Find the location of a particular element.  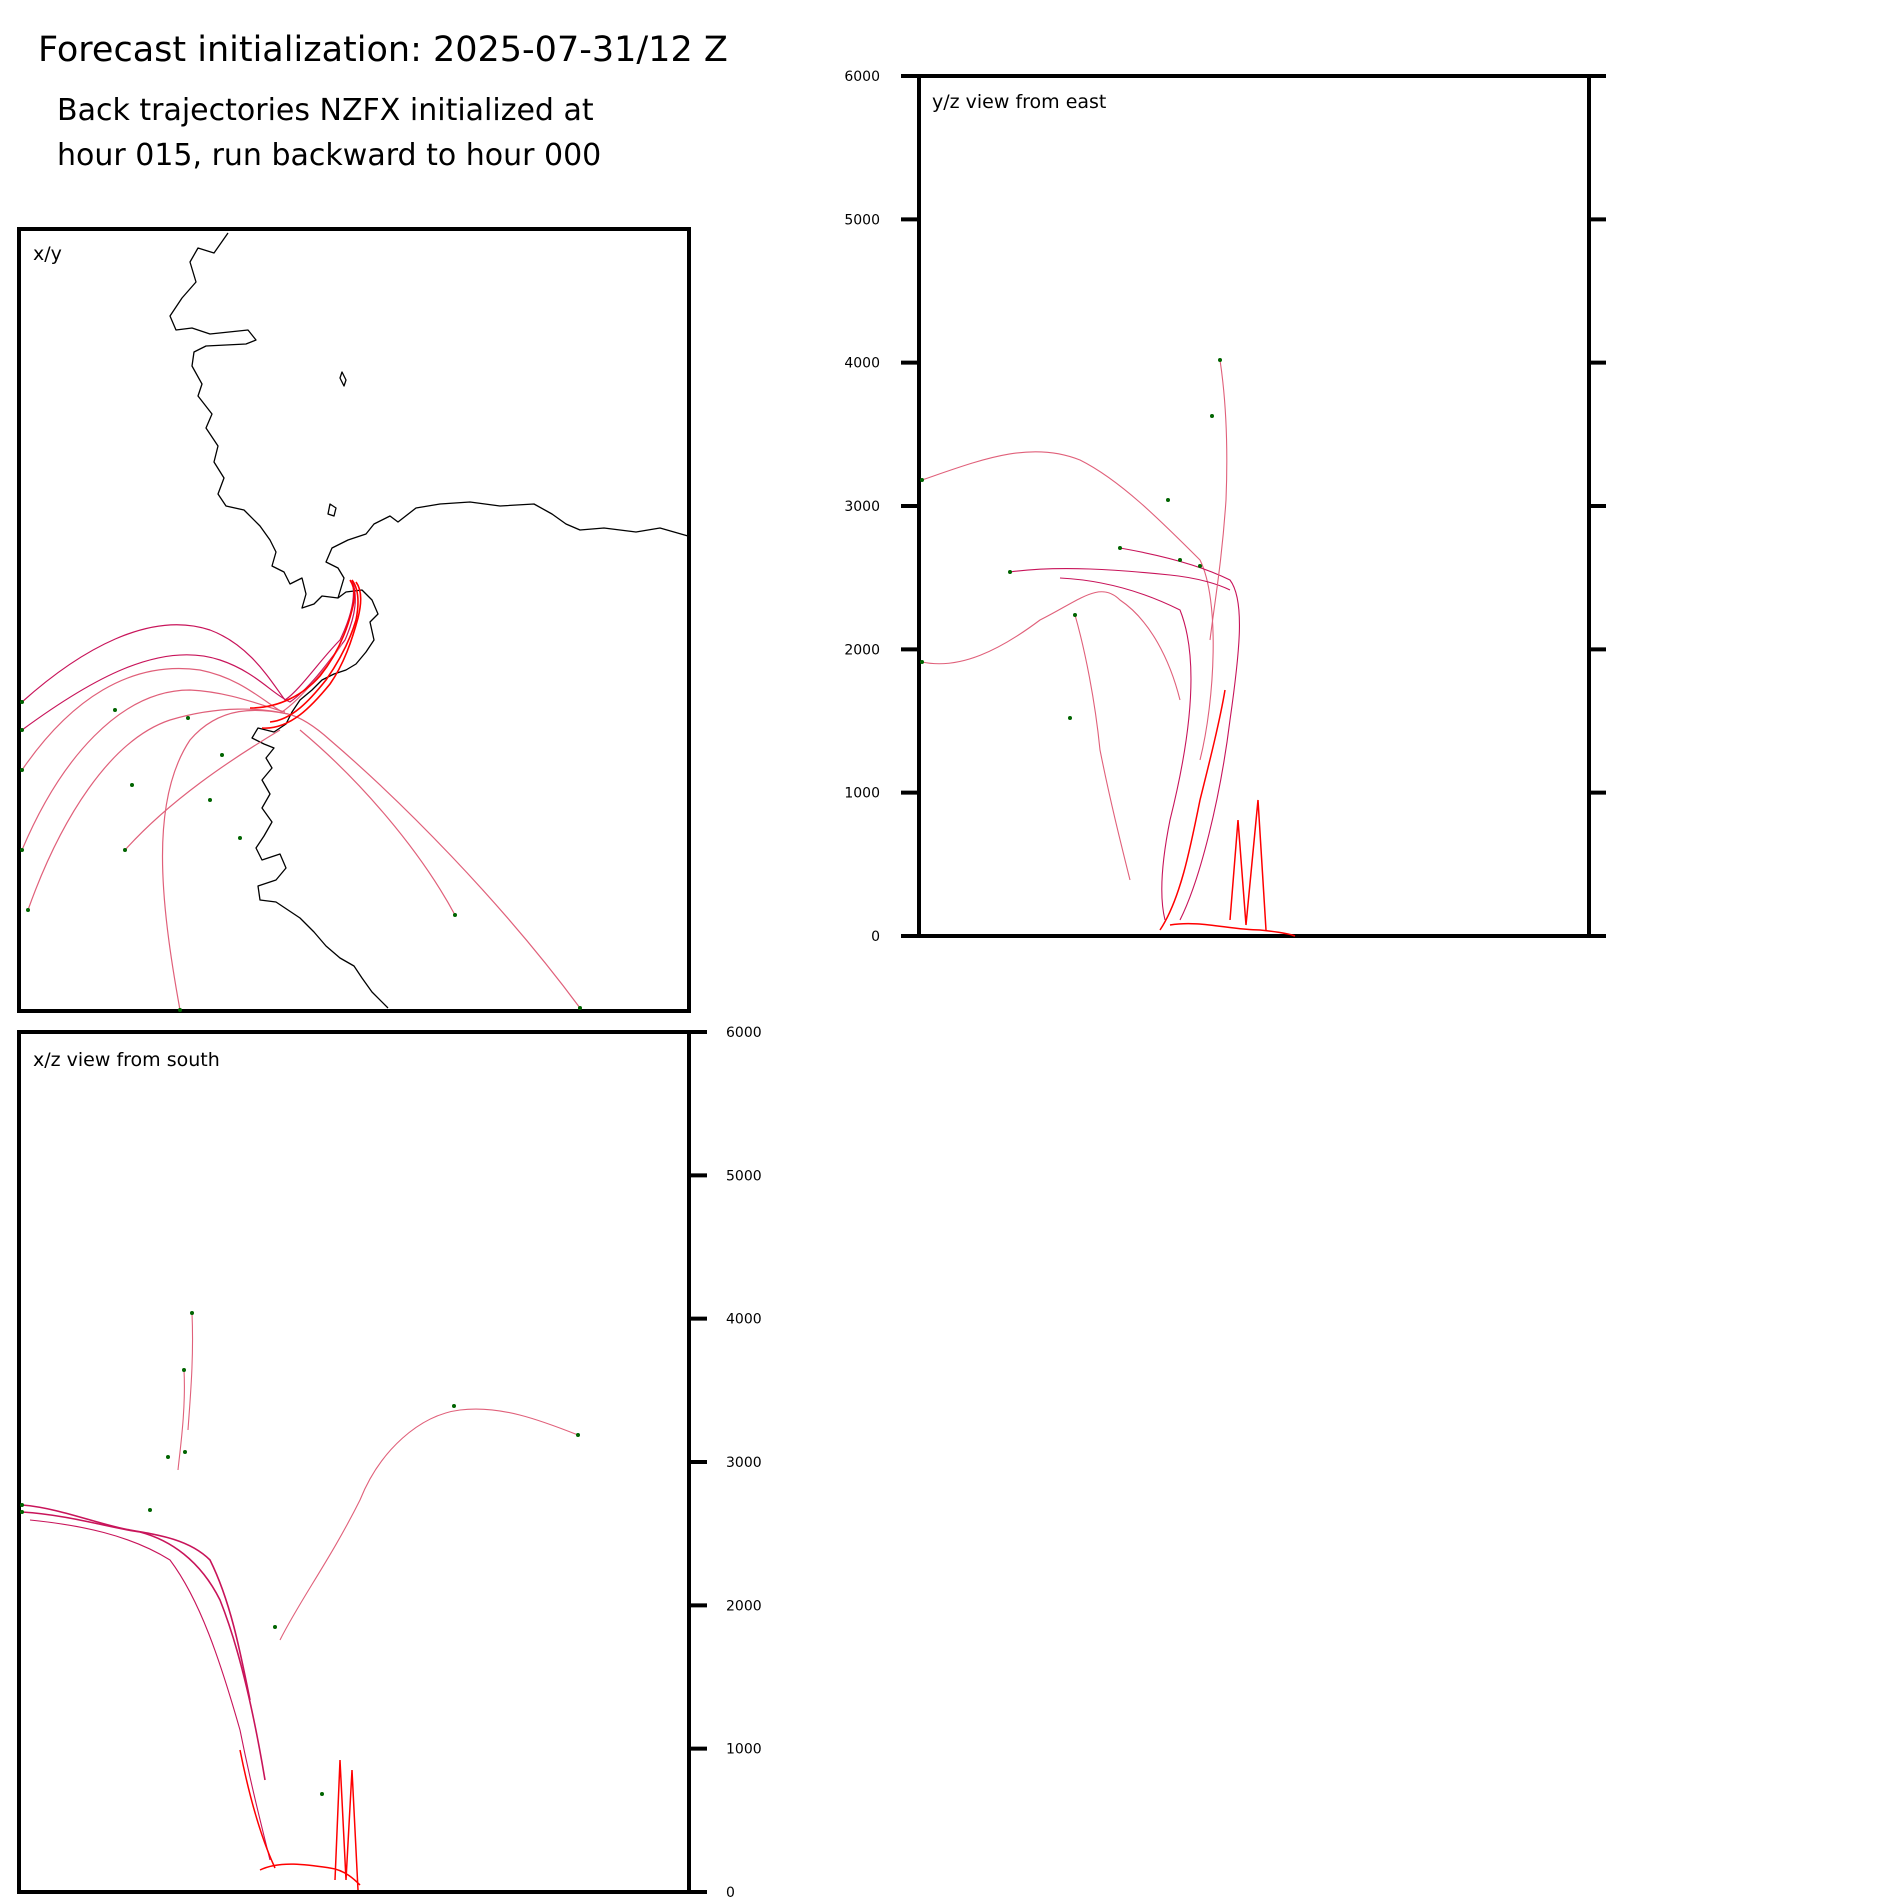

panel-xz-label: x/z view from south is located at coordinates (126, 1060).